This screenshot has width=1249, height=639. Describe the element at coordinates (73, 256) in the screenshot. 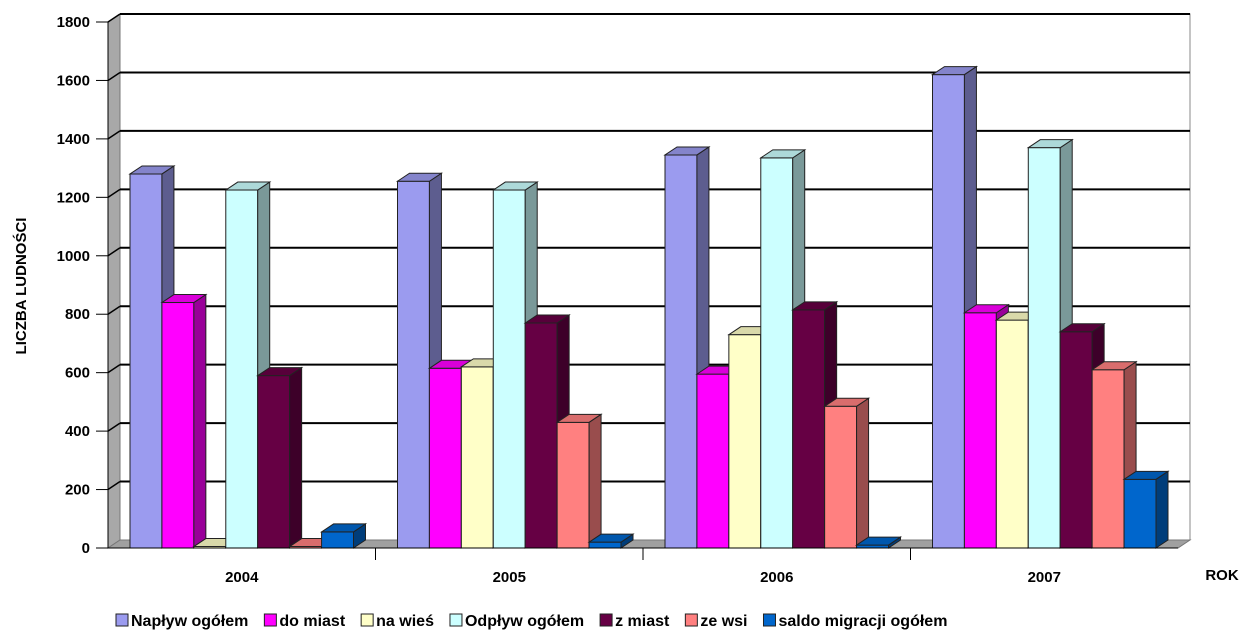

I see `y-tick-label: 1000` at that location.